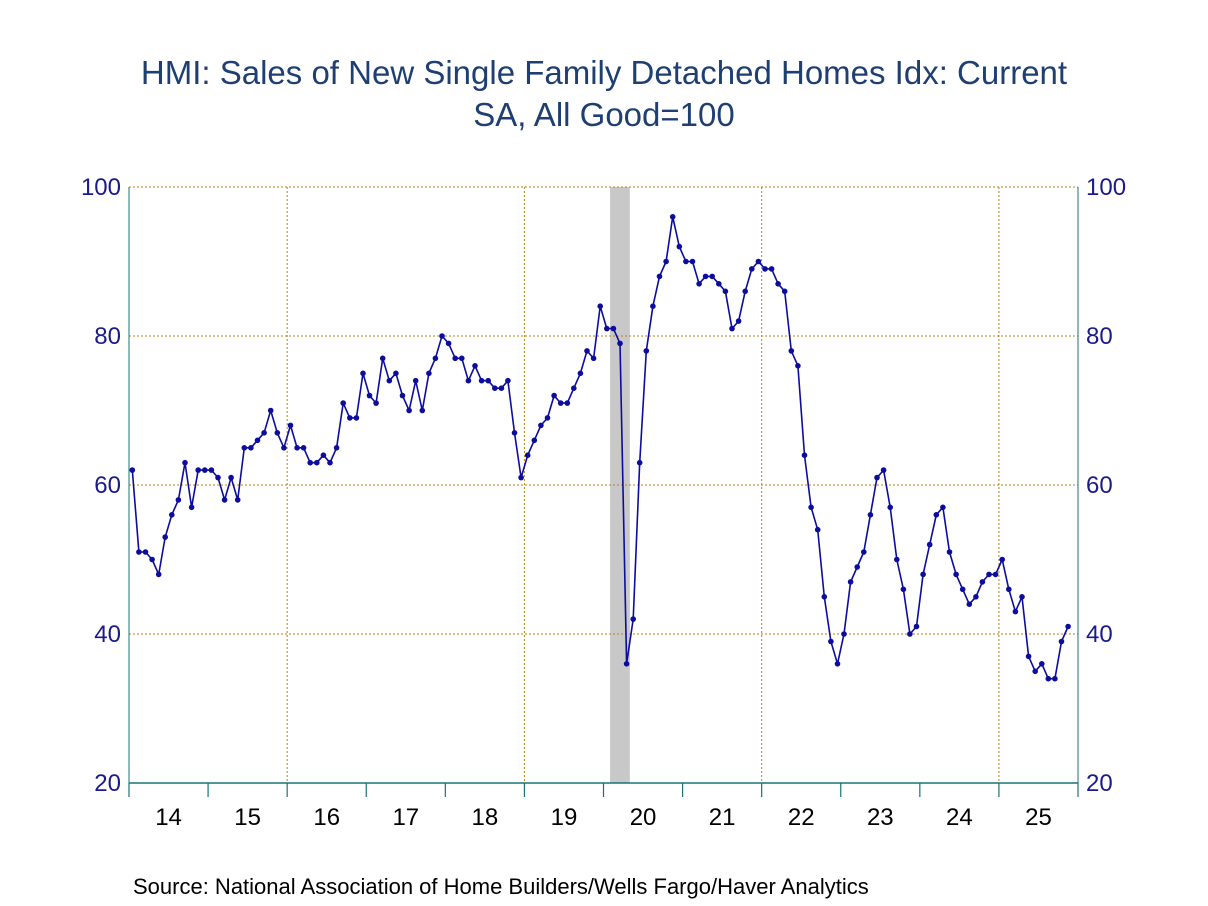 This screenshot has height=906, width=1208. What do you see at coordinates (801, 817) in the screenshot?
I see `x-tick-label: 22` at bounding box center [801, 817].